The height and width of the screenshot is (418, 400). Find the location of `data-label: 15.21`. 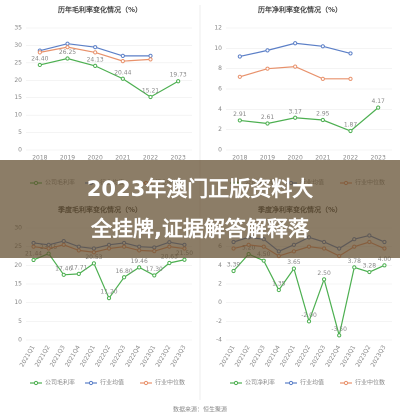

data-label: 15.21 is located at coordinates (150, 90).